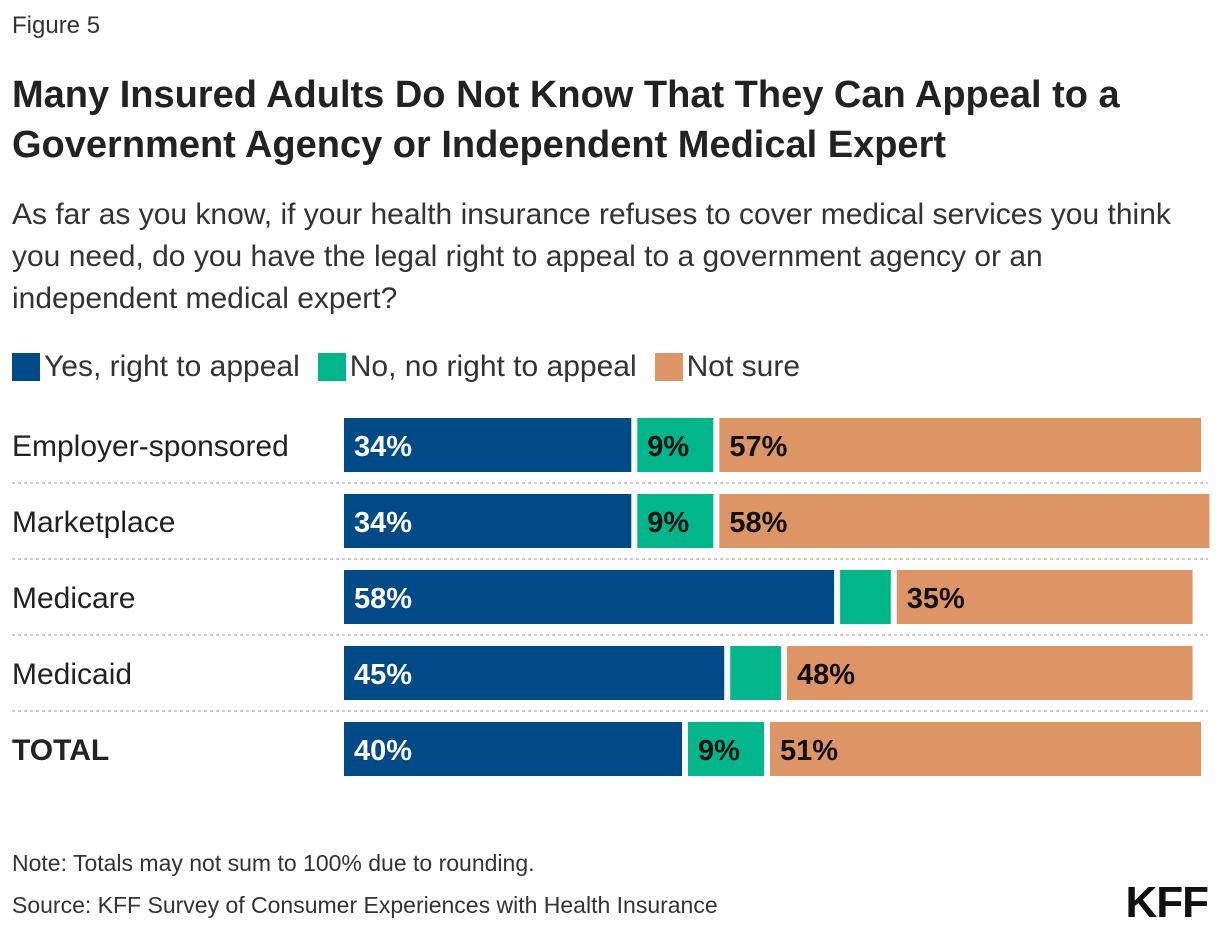 The image size is (1220, 936). I want to click on data-label: 51%, so click(809, 751).